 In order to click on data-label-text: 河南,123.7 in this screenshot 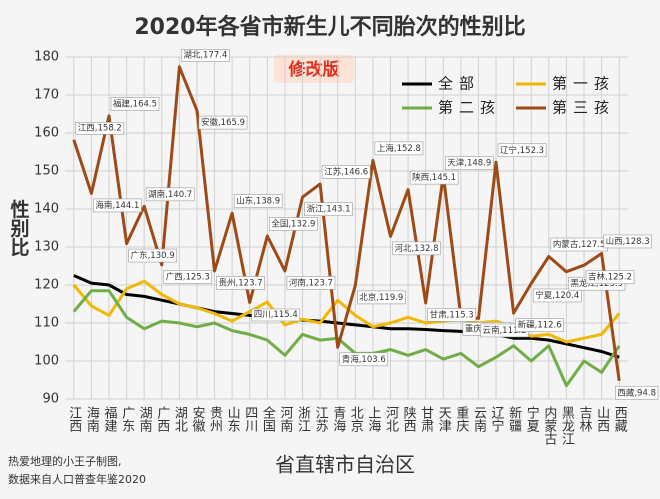, I will do `click(311, 282)`.